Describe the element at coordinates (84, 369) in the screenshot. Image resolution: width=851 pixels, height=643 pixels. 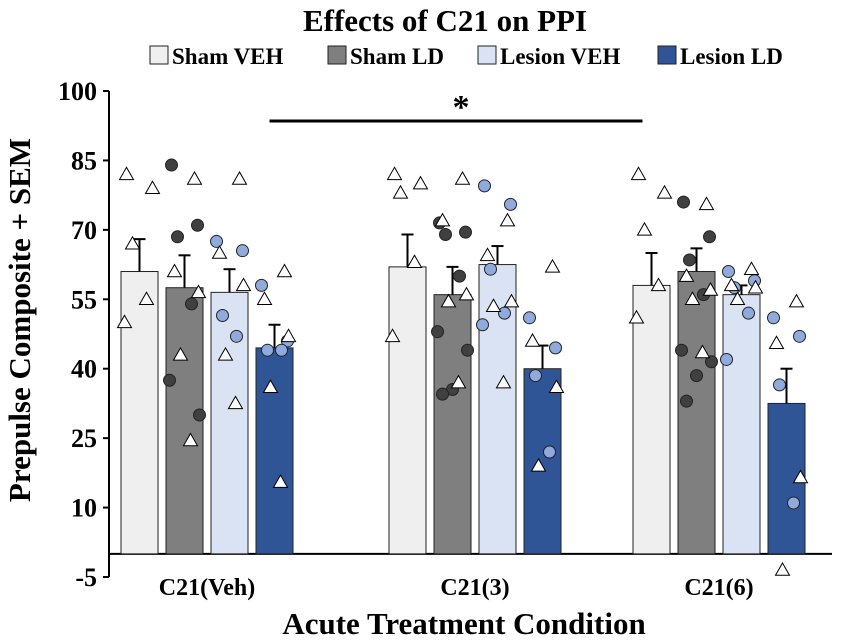
I see `y-tick-label: 40` at that location.